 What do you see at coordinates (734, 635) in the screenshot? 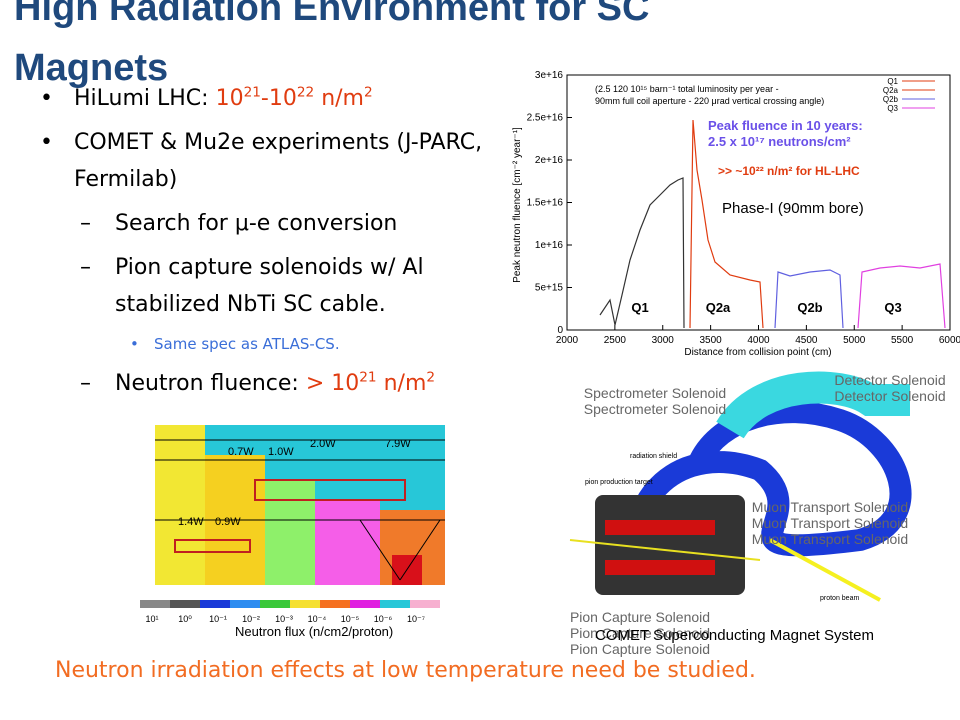
I see `diagram-caption: COMET Superconducting Magnet System` at bounding box center [734, 635].